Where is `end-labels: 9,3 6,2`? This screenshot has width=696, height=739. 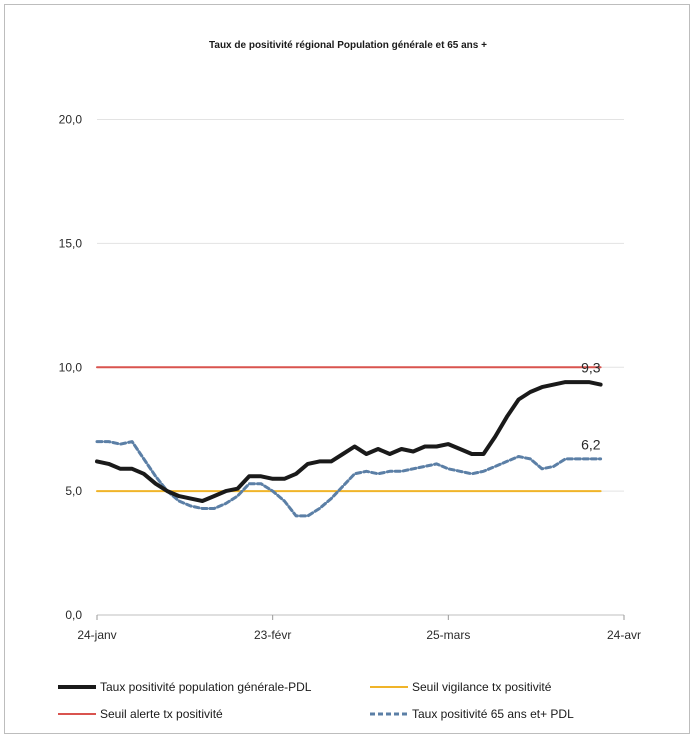 end-labels: 9,3 6,2 is located at coordinates (591, 406).